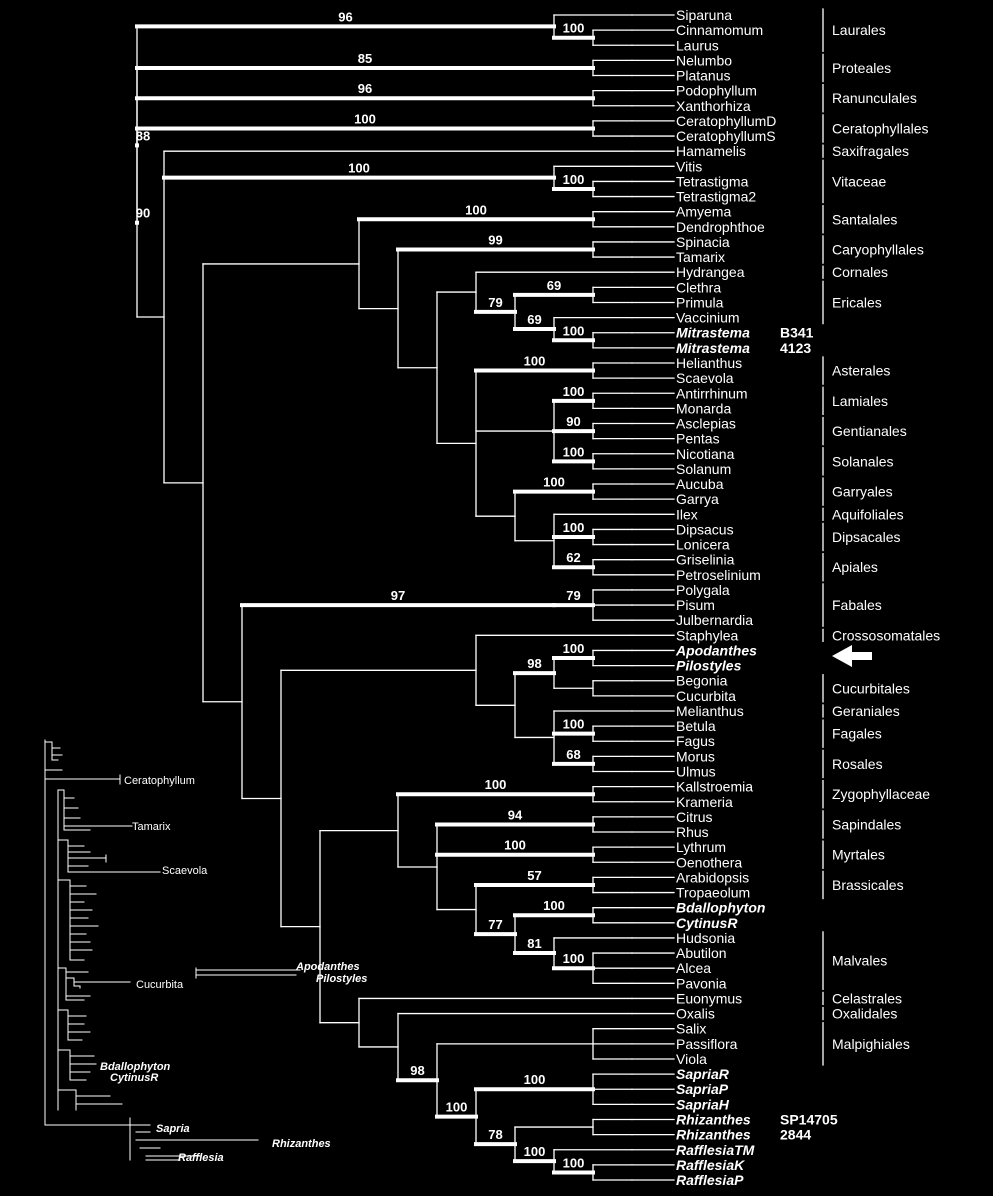 Image resolution: width=993 pixels, height=1196 pixels. Describe the element at coordinates (709, 998) in the screenshot. I see `taxon-label: Euonymus` at that location.